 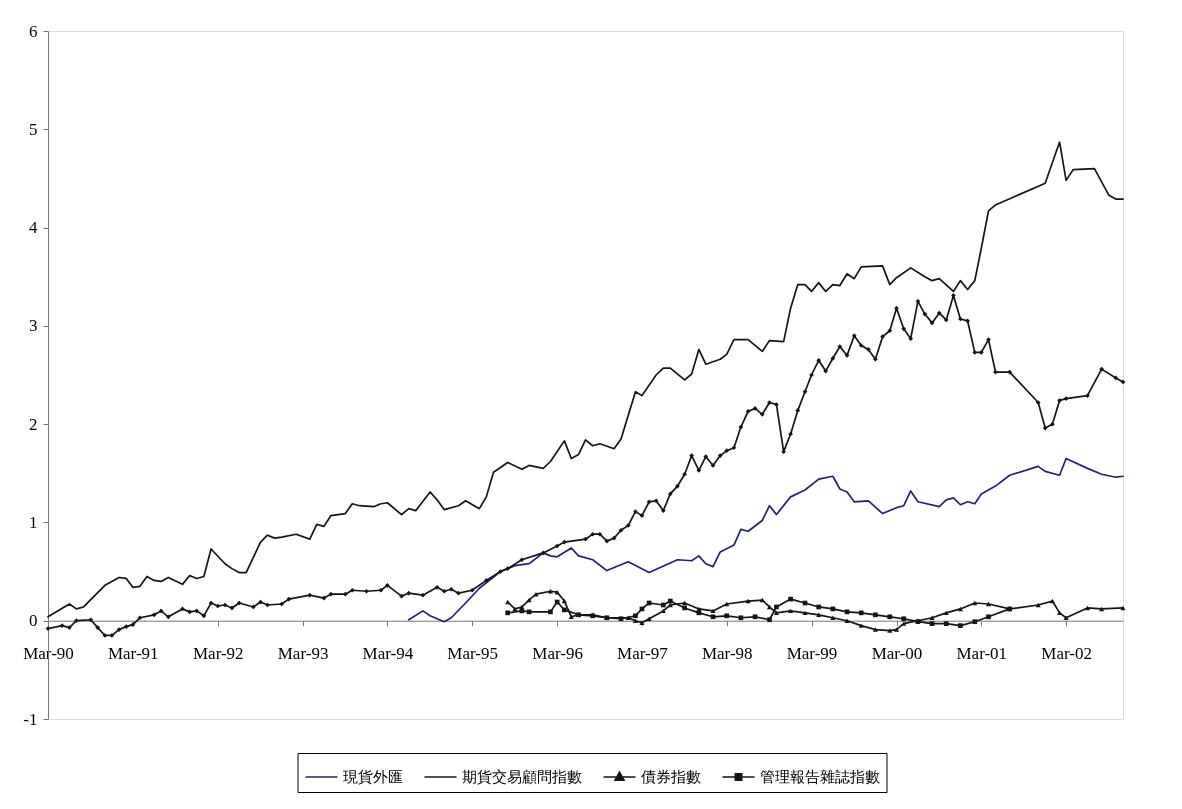 I want to click on y-tick-label: 0, so click(x=33, y=621).